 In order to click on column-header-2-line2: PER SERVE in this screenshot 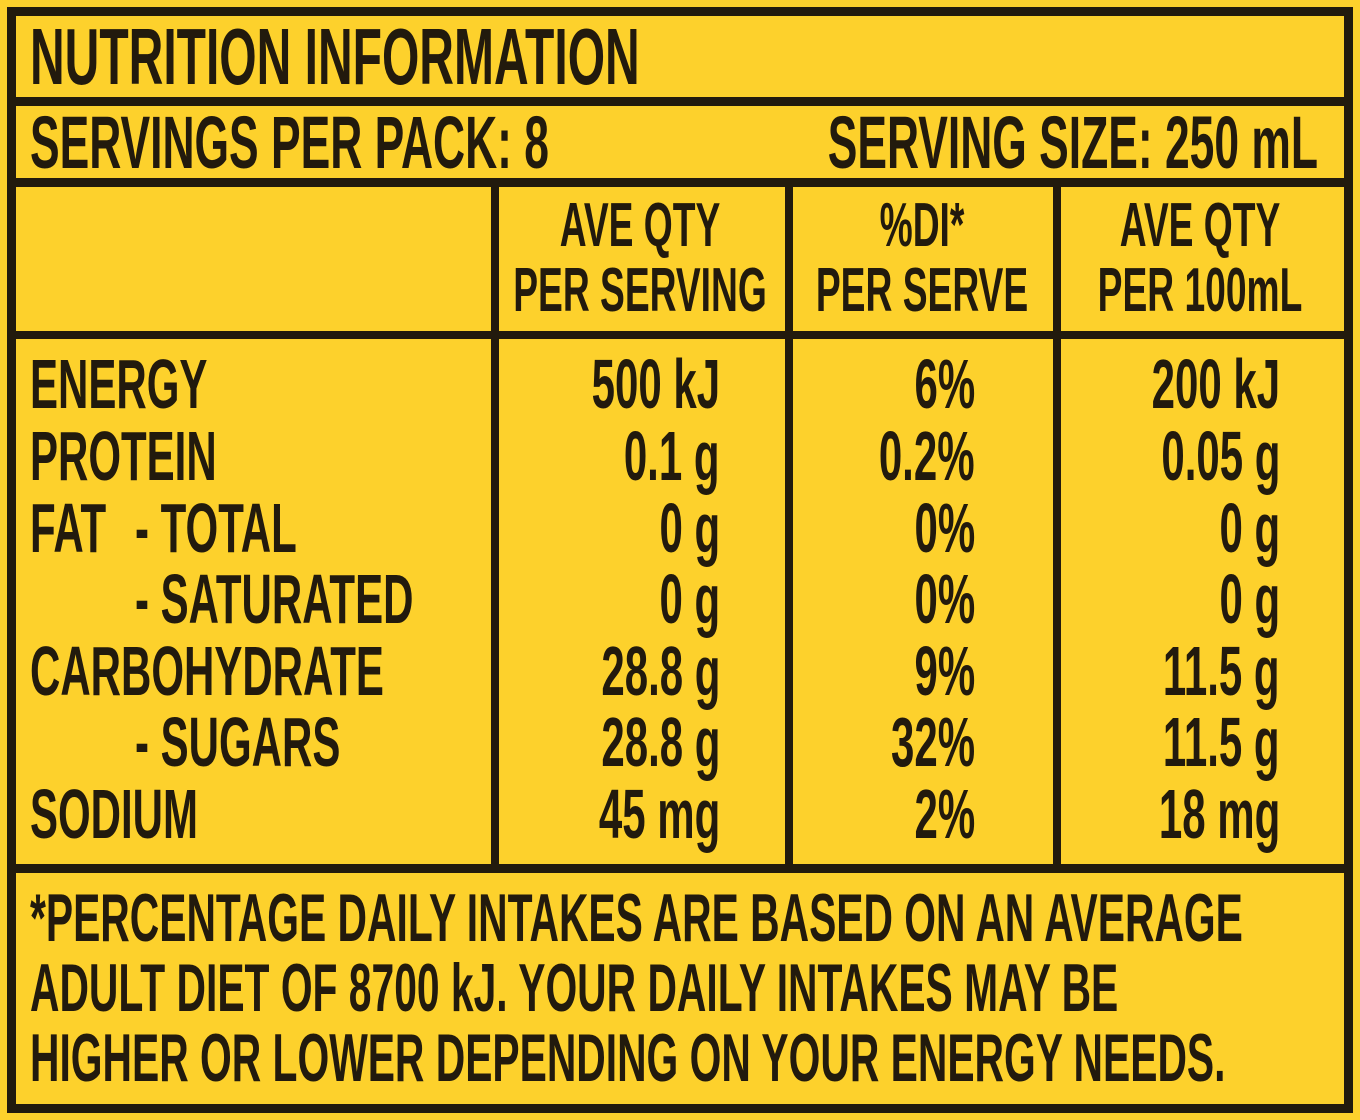, I will do `click(922, 290)`.